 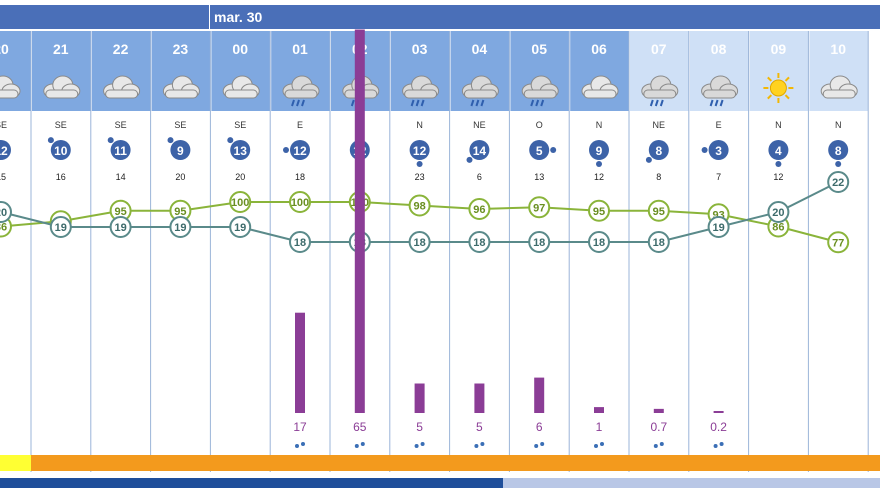 I want to click on wind-speed-value: 9, so click(x=599, y=151).